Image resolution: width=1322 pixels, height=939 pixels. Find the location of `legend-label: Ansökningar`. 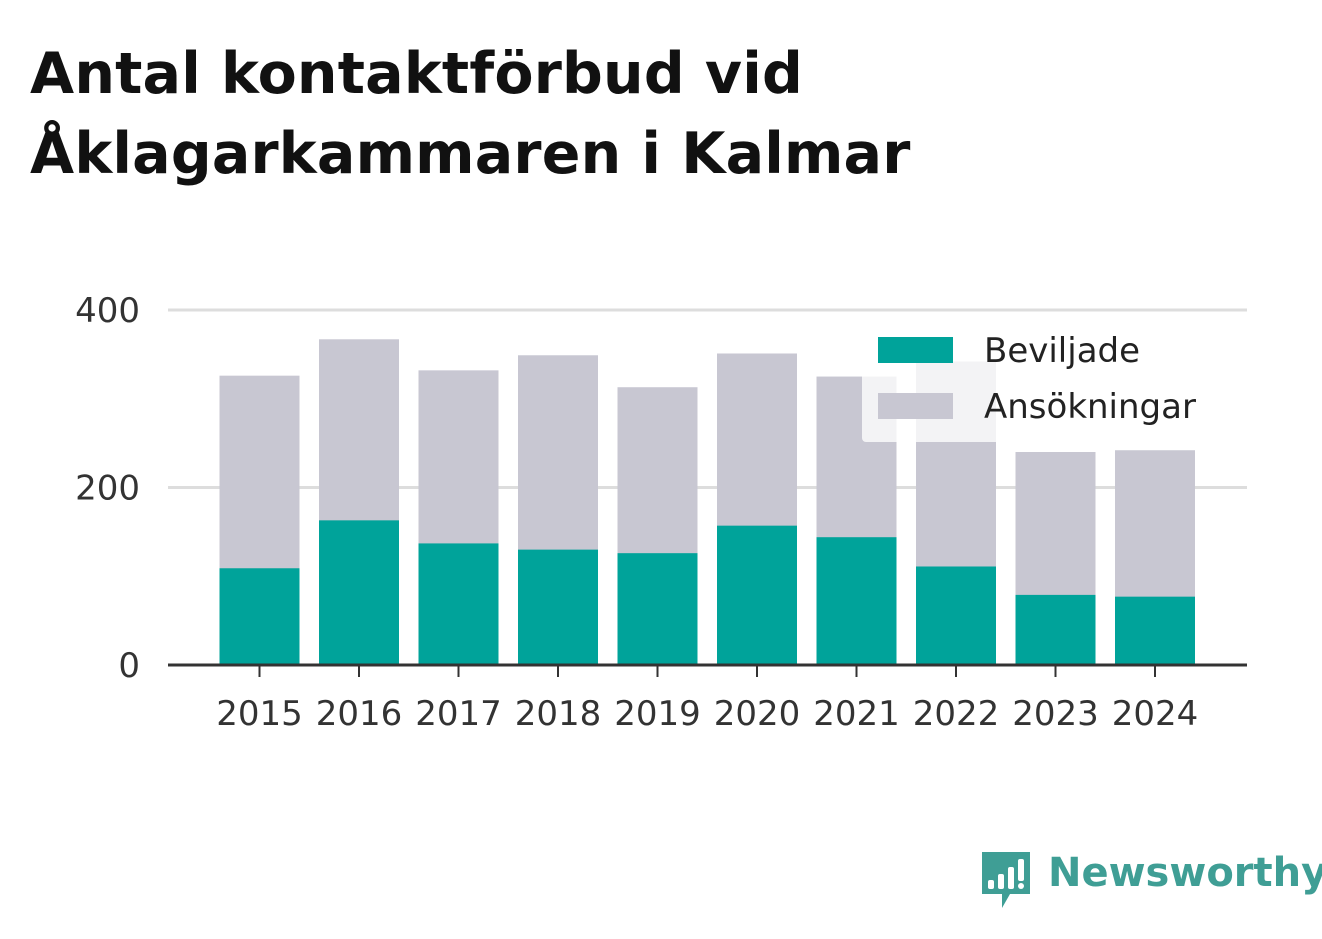

legend-label: Ansökningar is located at coordinates (1090, 407).